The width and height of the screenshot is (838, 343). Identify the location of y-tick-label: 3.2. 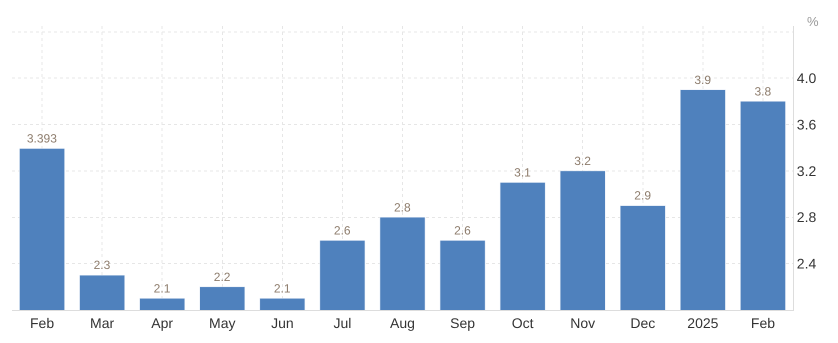
(806, 170).